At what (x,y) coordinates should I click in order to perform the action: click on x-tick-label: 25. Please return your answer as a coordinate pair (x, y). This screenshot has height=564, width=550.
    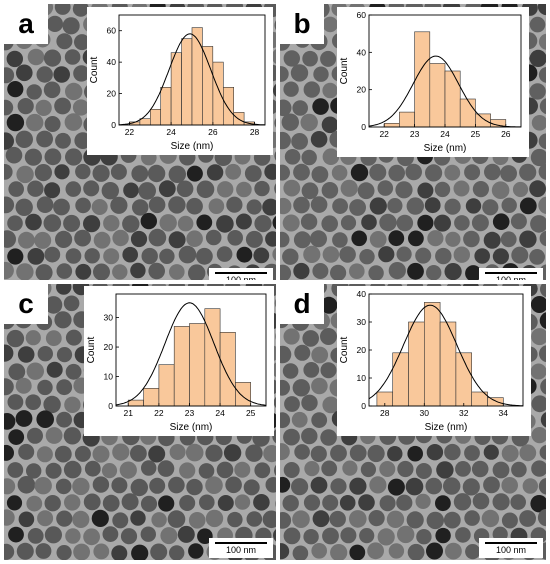
    Looking at the image, I should click on (251, 413).